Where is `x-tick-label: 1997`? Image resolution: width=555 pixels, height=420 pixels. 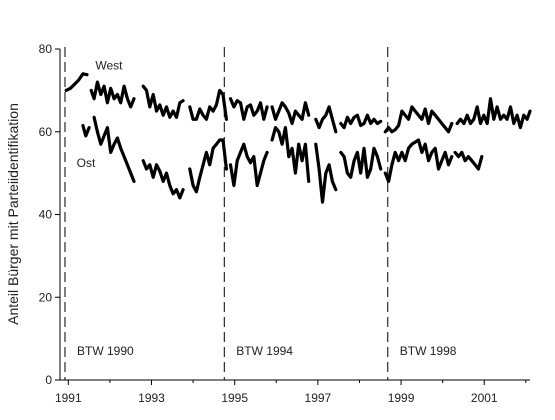
x-tick-label: 1997 is located at coordinates (318, 398).